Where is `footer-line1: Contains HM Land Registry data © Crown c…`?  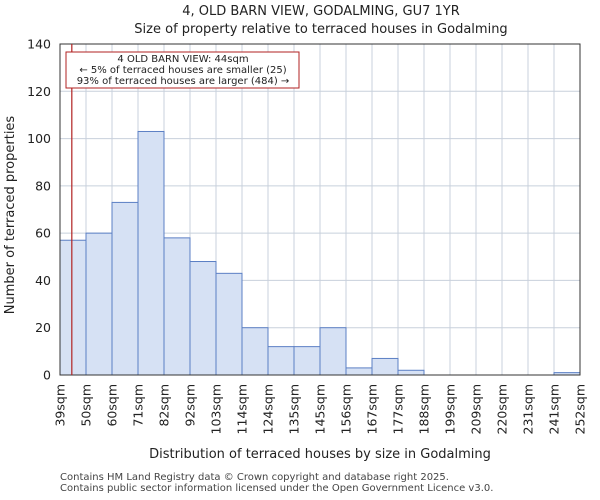
footer-line1: Contains HM Land Registry data © Crown c… is located at coordinates (254, 477).